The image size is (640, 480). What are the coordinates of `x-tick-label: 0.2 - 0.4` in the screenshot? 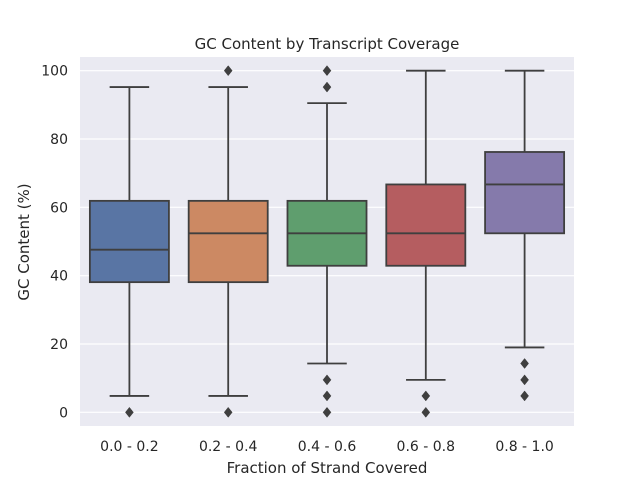 It's located at (228, 447).